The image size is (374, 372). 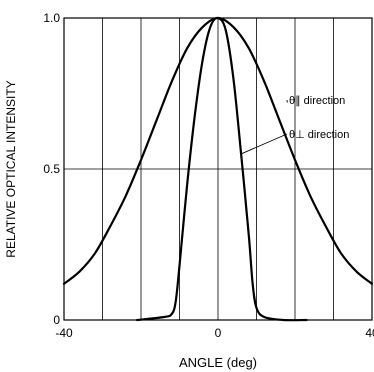 What do you see at coordinates (218, 362) in the screenshot?
I see `x-axis-label: ANGLE (deg)` at bounding box center [218, 362].